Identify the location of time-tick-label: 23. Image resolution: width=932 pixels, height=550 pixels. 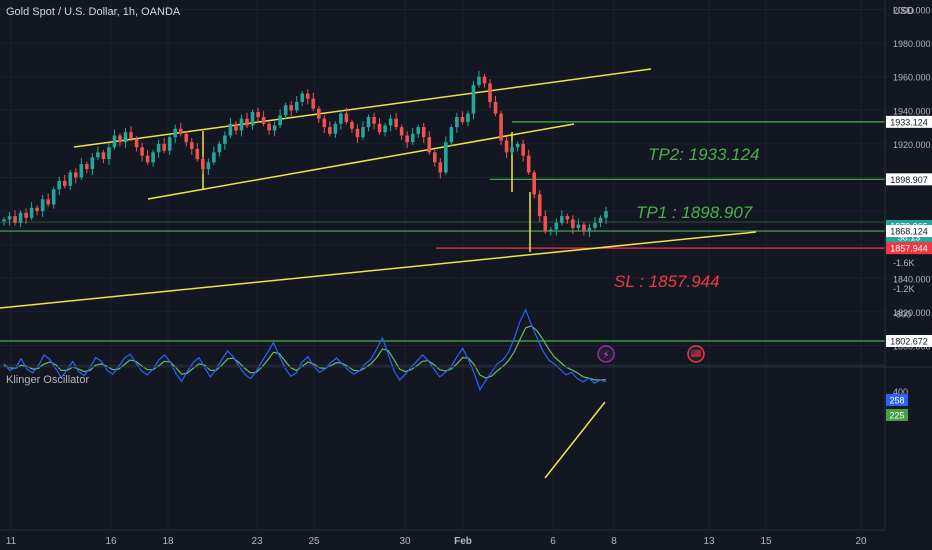
(257, 541).